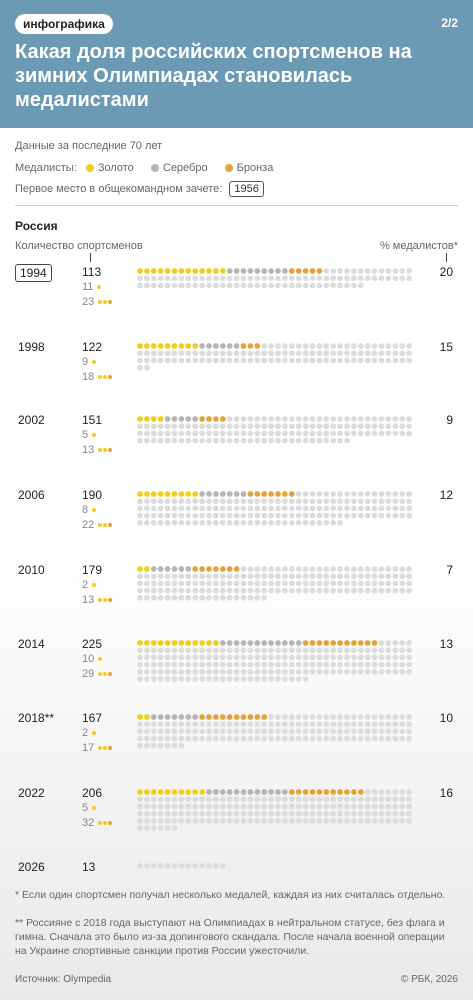 This screenshot has height=1000, width=473. What do you see at coordinates (31, 644) in the screenshot?
I see `year-label: 2014` at bounding box center [31, 644].